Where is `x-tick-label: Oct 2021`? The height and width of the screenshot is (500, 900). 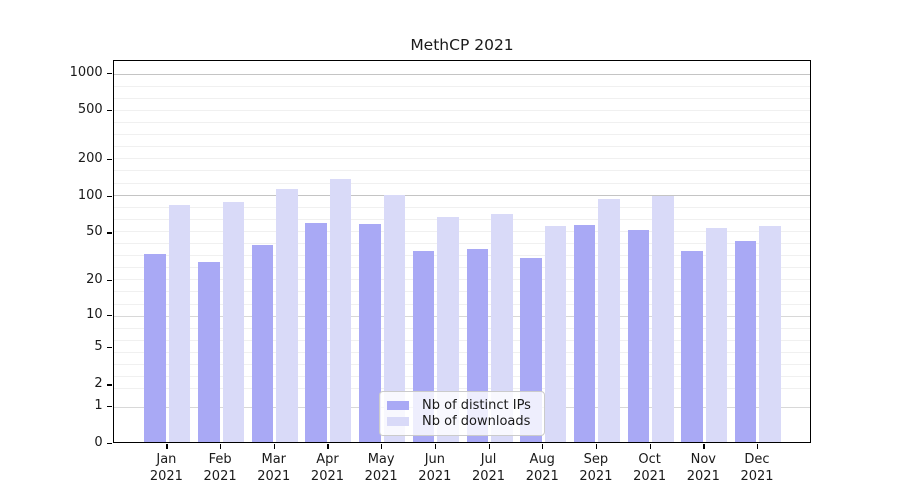
x-tick-label: Oct 2021 is located at coordinates (650, 468).